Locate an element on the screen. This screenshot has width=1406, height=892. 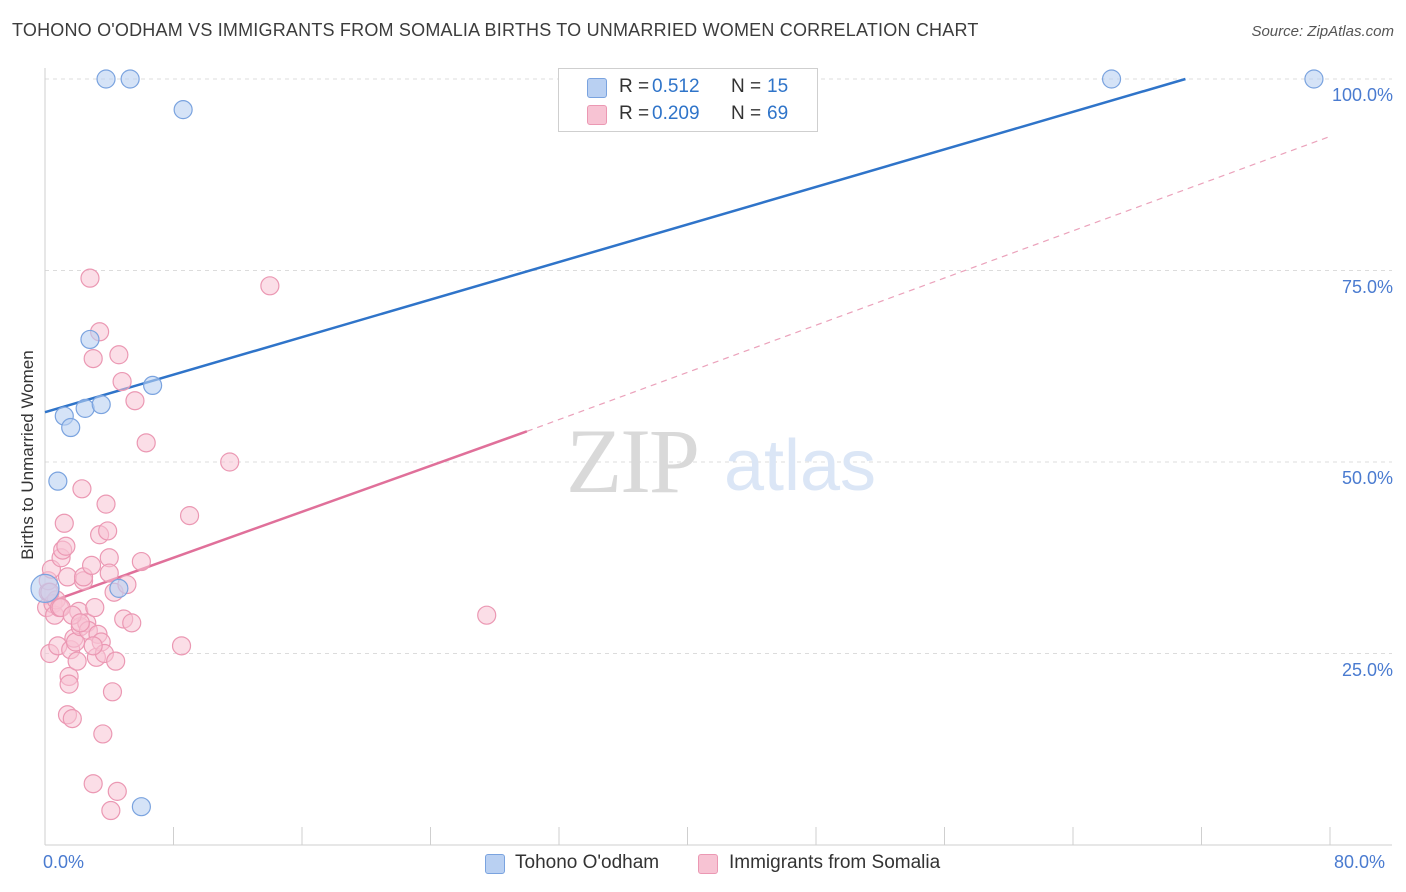
bottom-legend-tohono: Tohono O'odham is located at coordinates (587, 862).